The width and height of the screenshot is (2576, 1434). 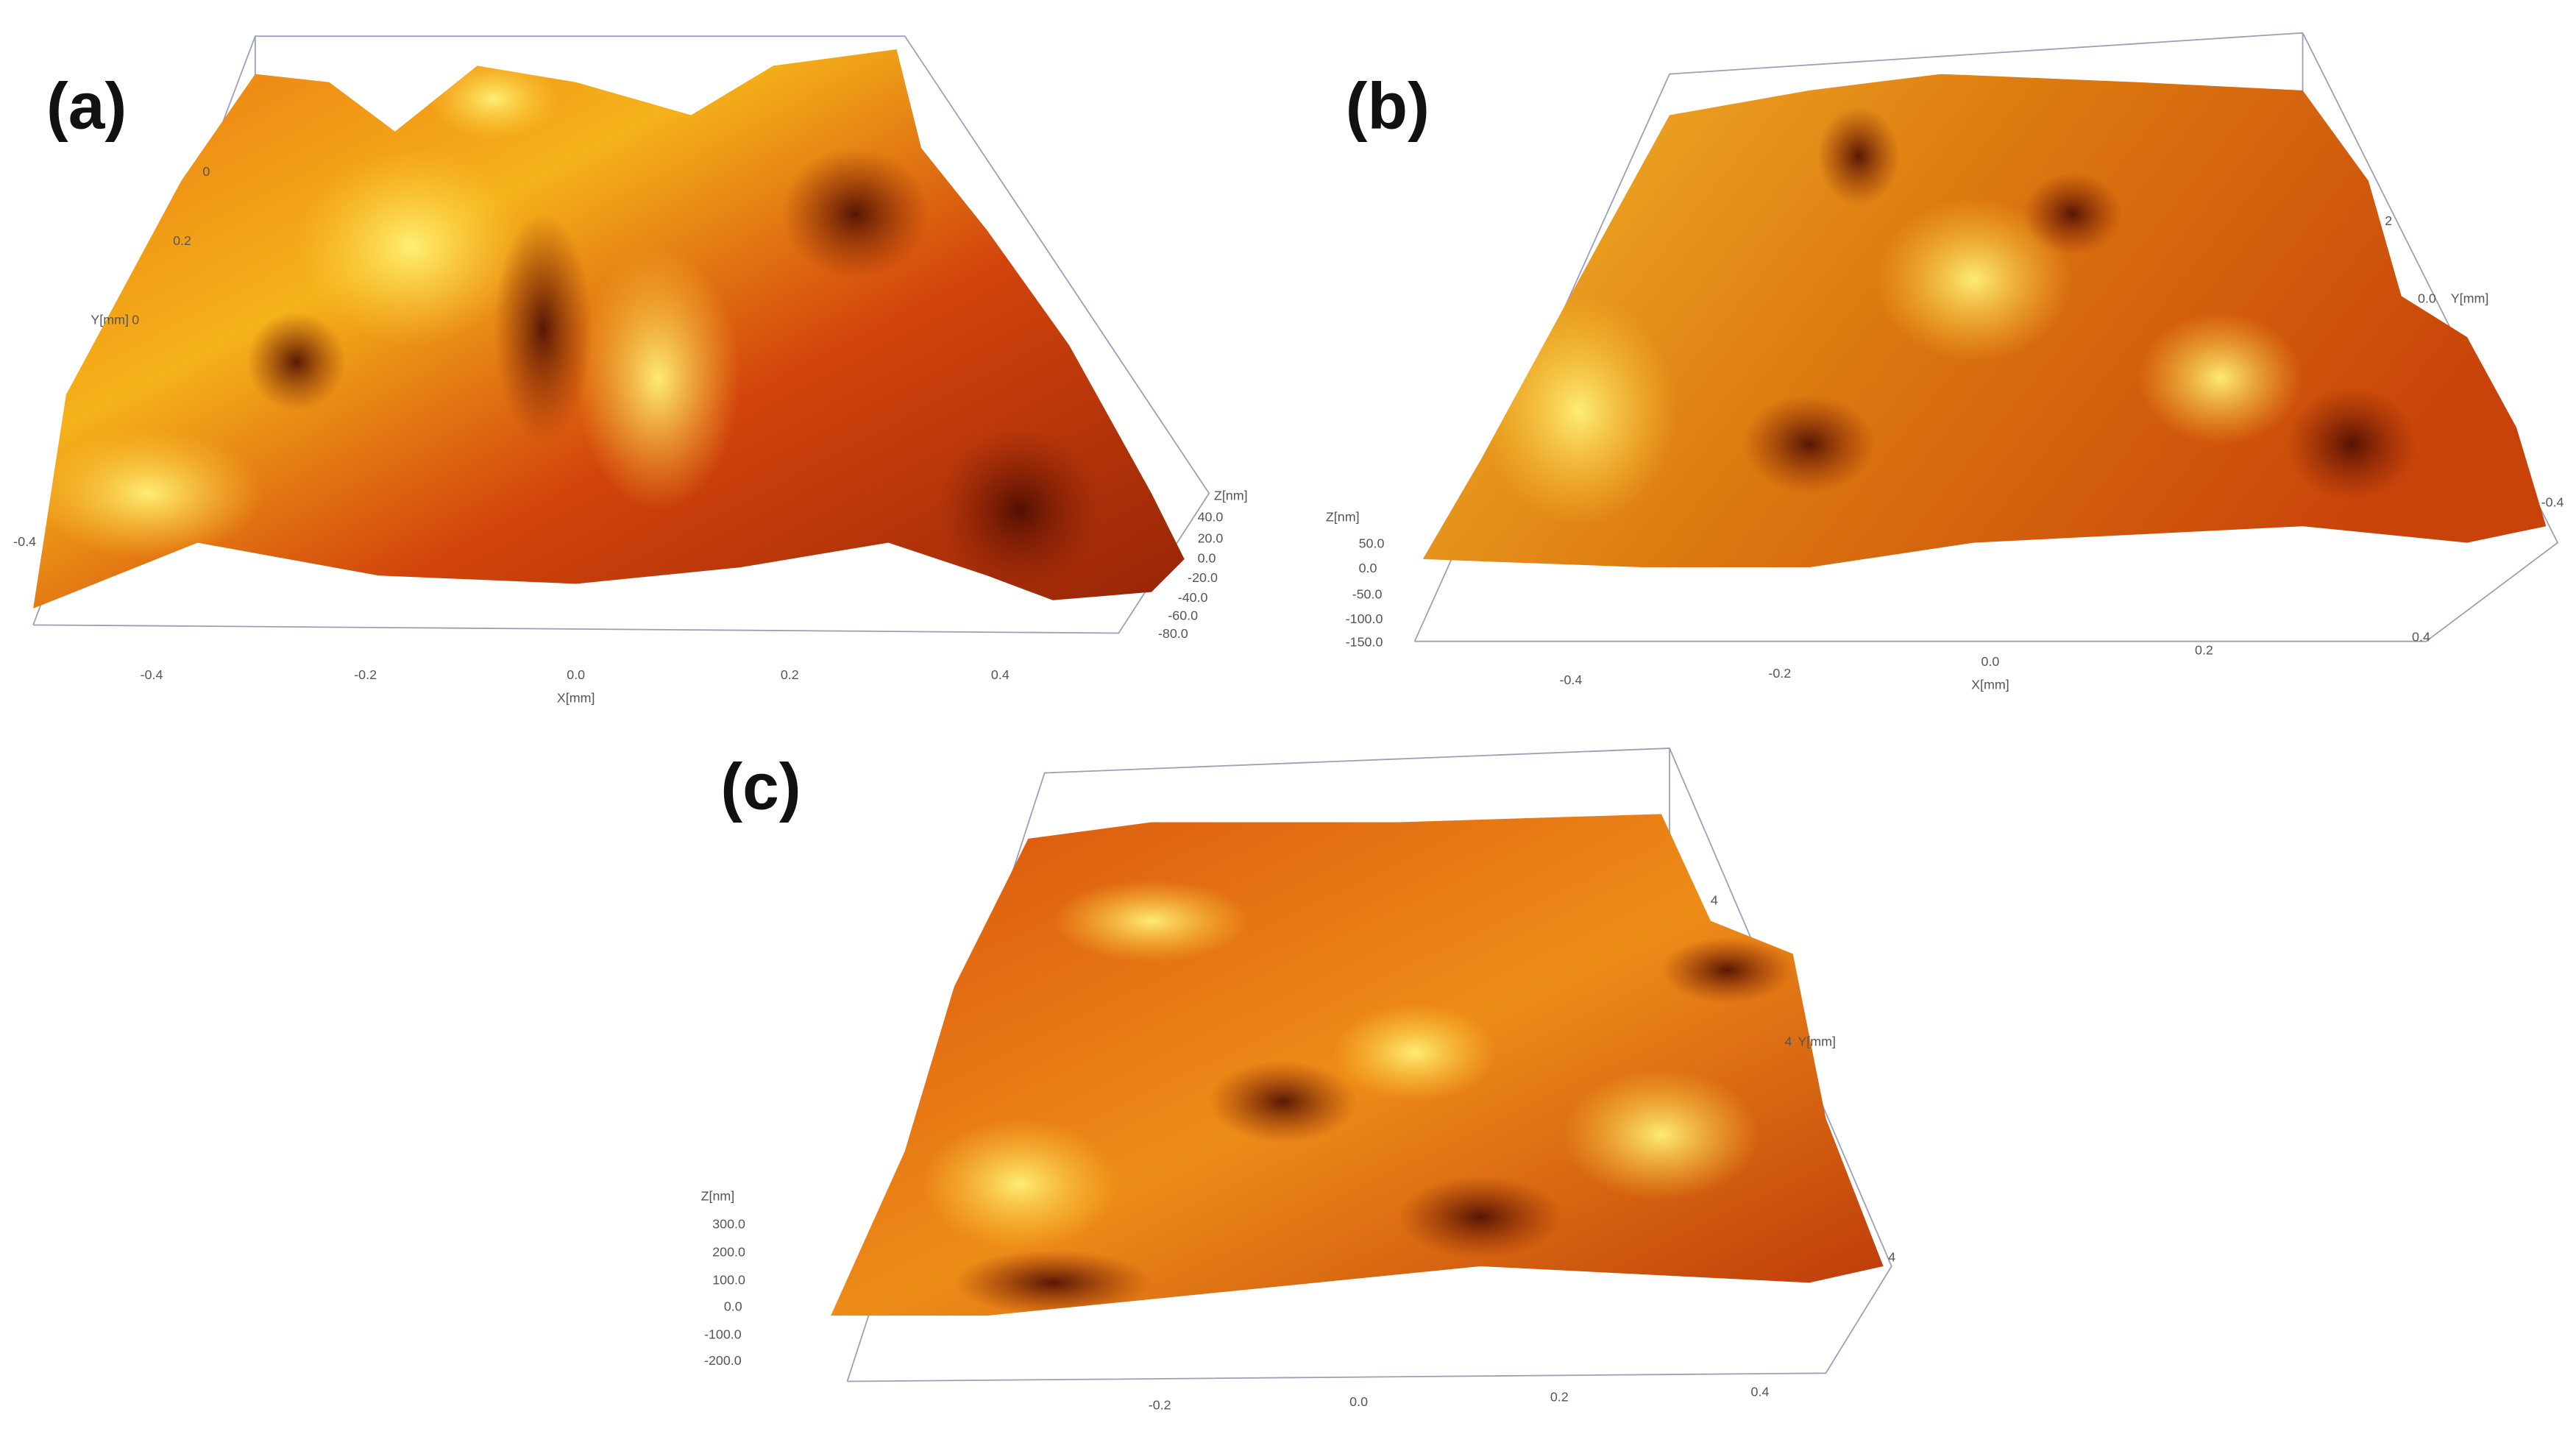 What do you see at coordinates (728, 1252) in the screenshot?
I see `z-tick-label: 200.0` at bounding box center [728, 1252].